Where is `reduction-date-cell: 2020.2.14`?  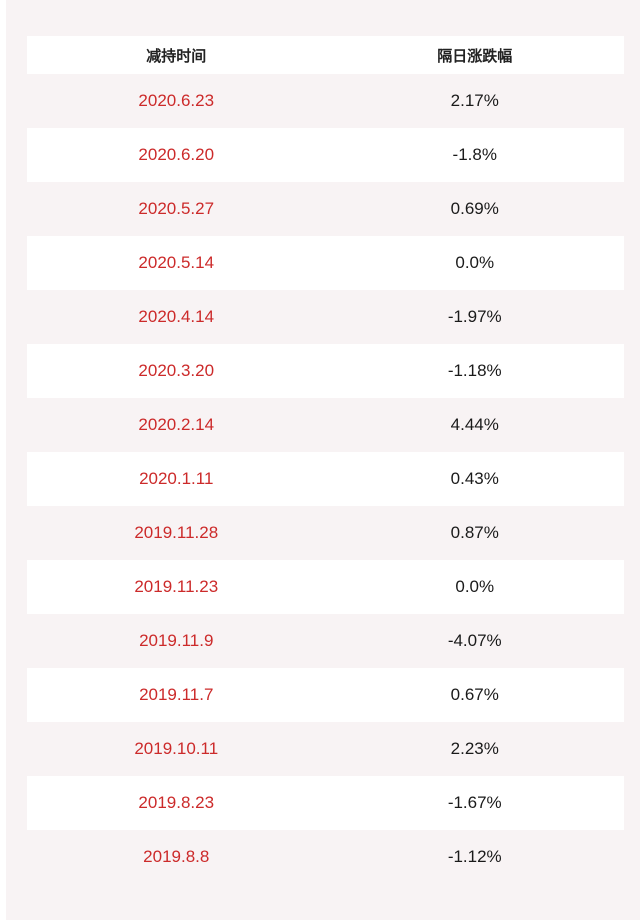 reduction-date-cell: 2020.2.14 is located at coordinates (176, 424).